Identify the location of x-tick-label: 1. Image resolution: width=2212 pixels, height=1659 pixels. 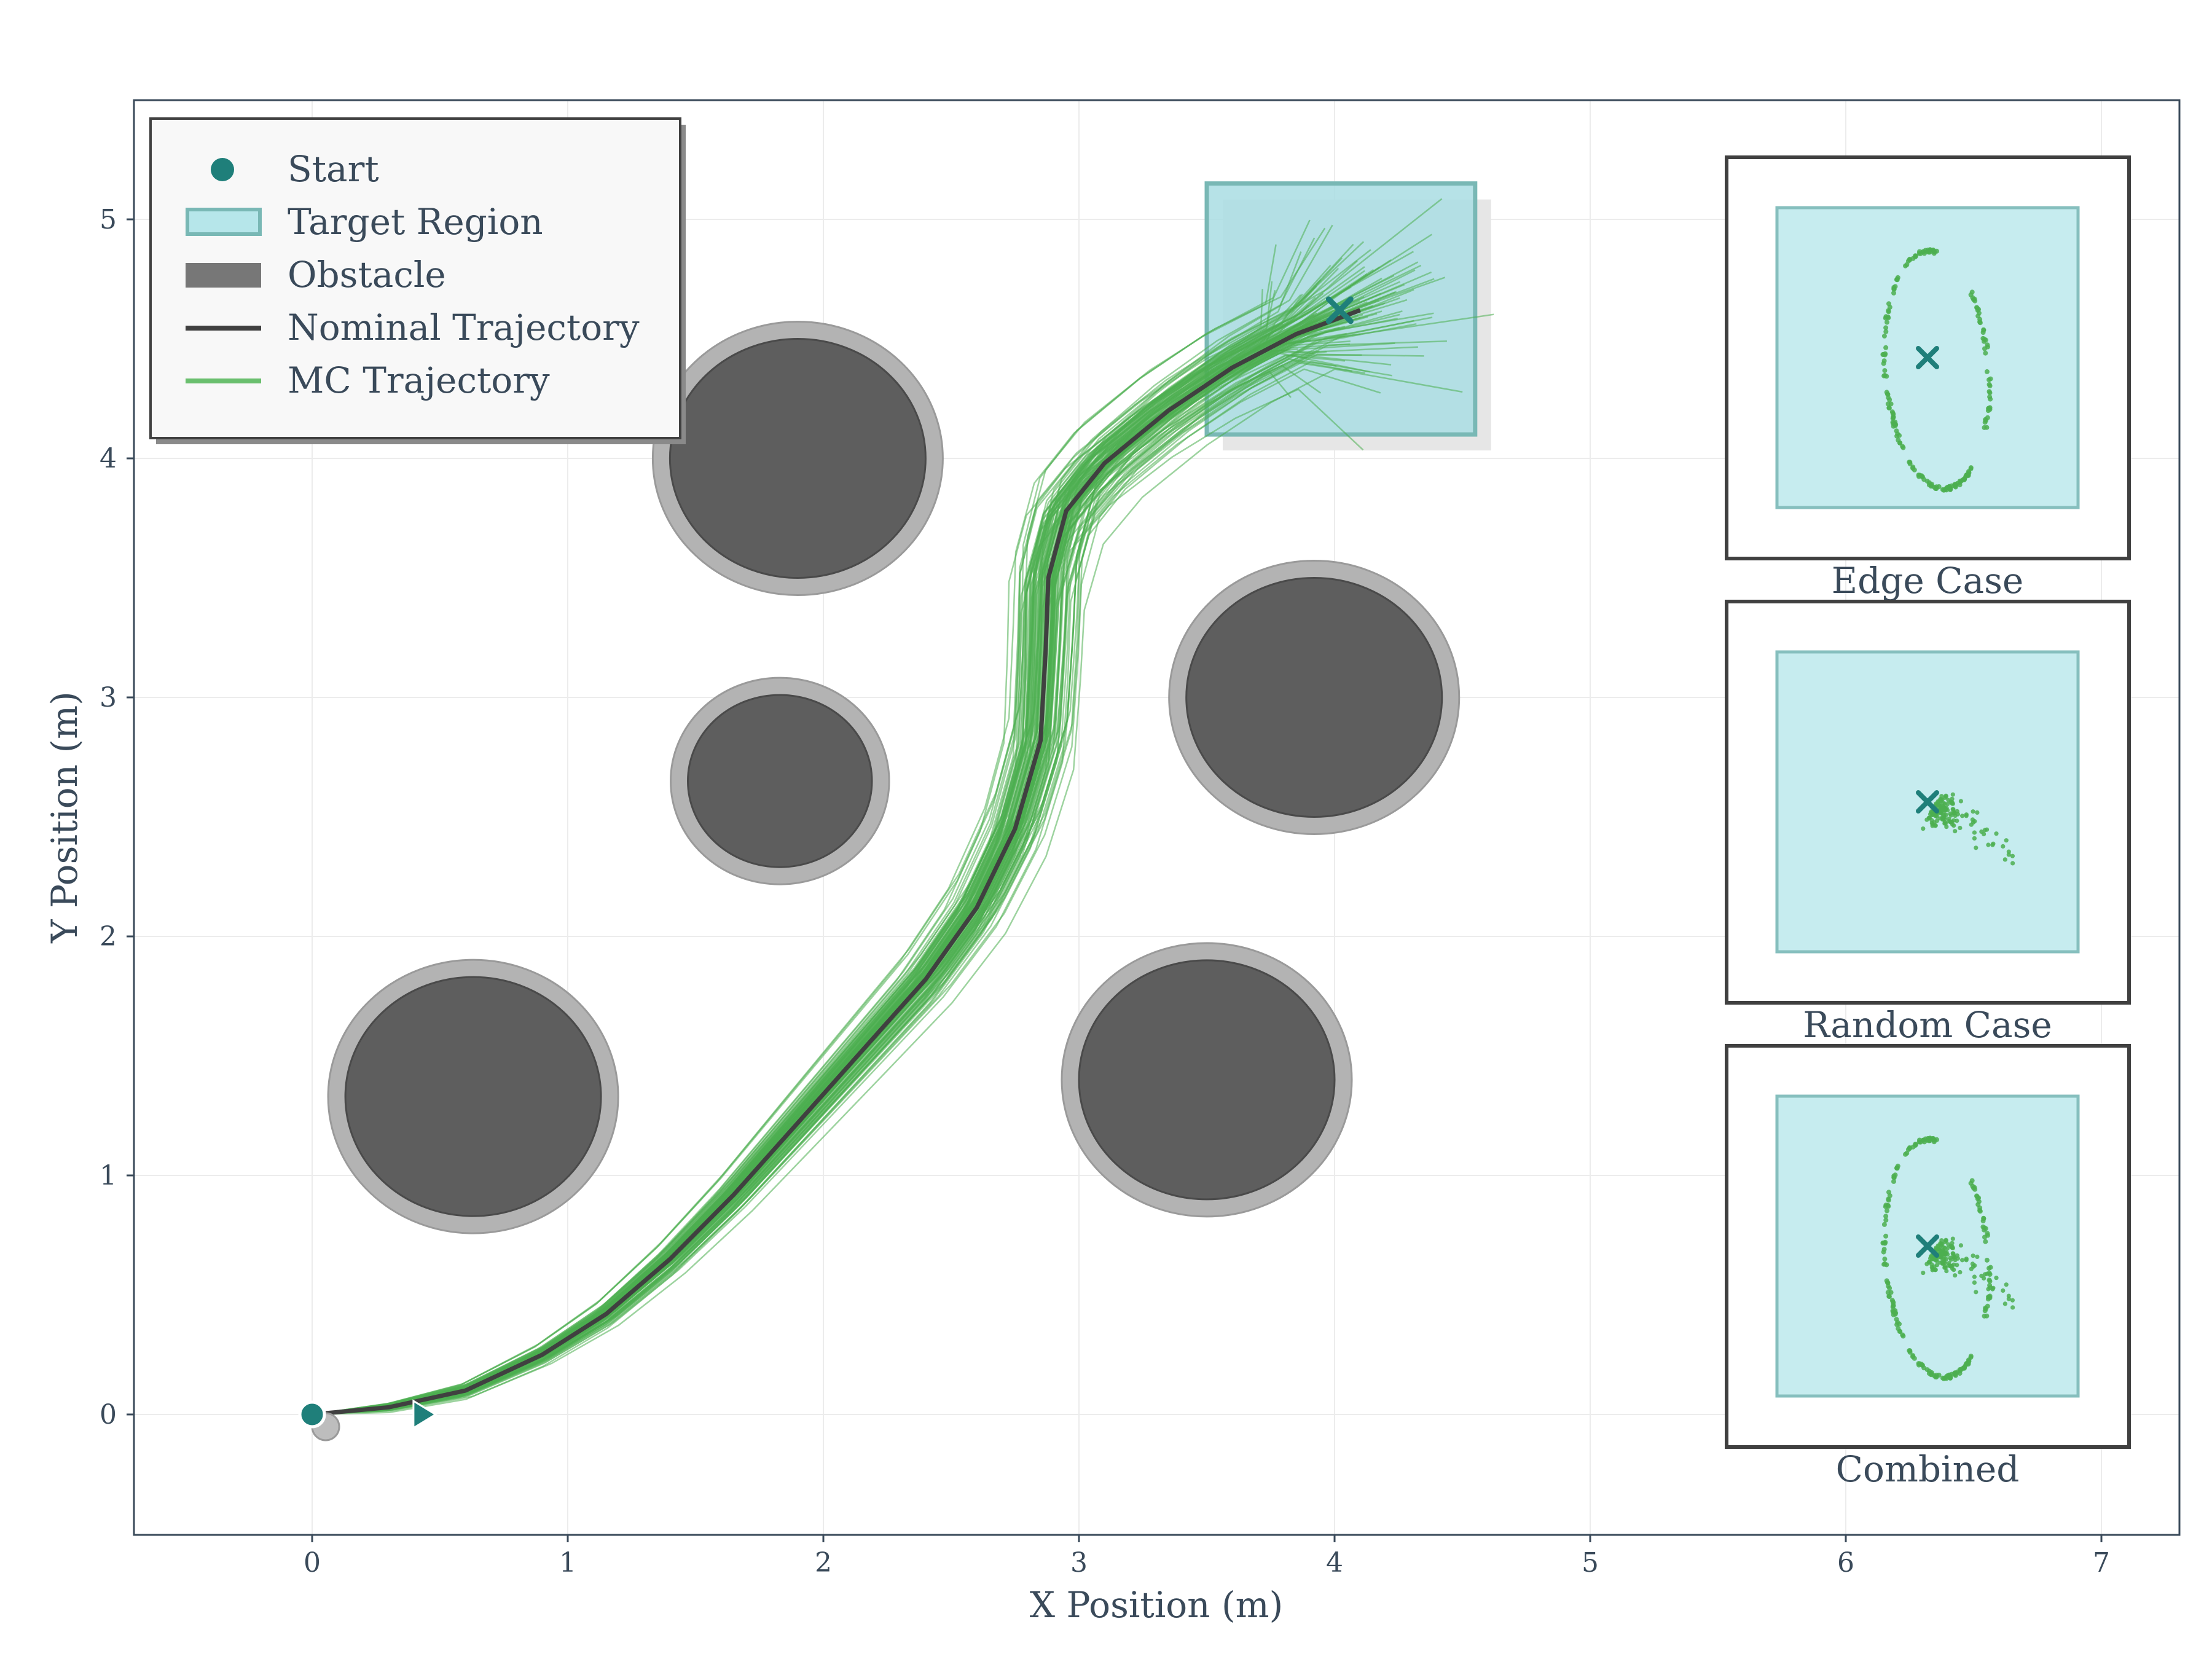
(567, 1563).